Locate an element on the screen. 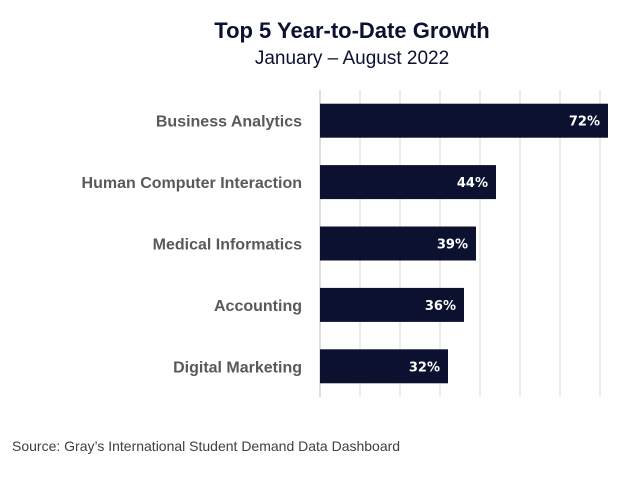 The width and height of the screenshot is (634, 480). category-label: Human Computer Interaction is located at coordinates (192, 183).